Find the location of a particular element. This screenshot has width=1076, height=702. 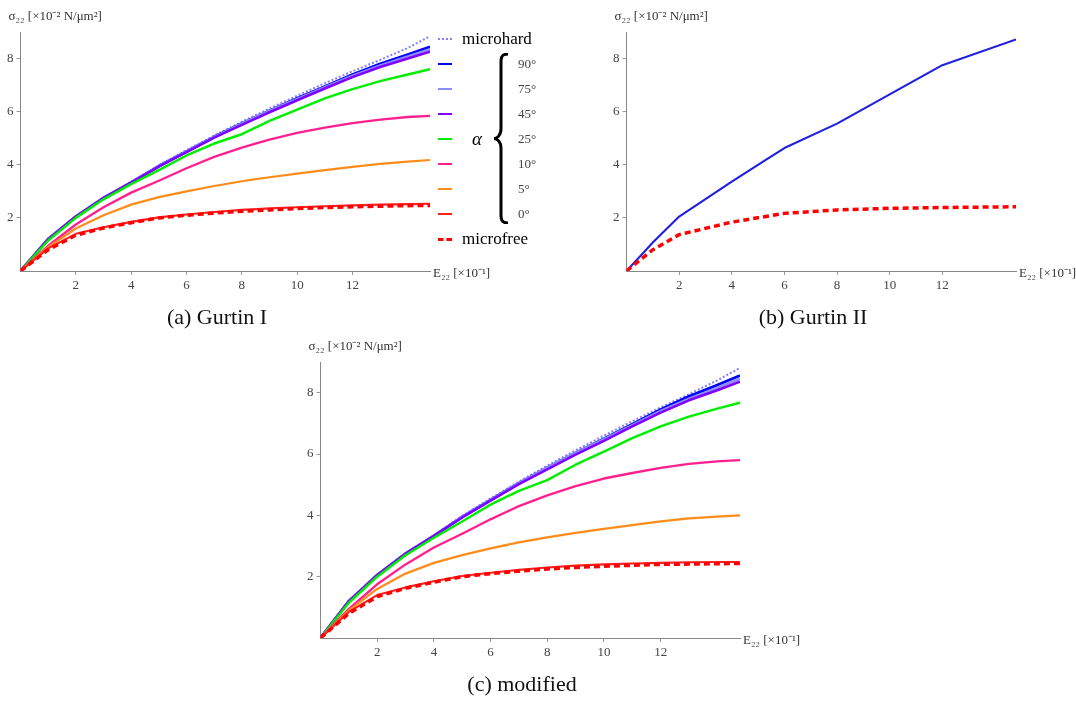

text: 0° is located at coordinates (524, 214).